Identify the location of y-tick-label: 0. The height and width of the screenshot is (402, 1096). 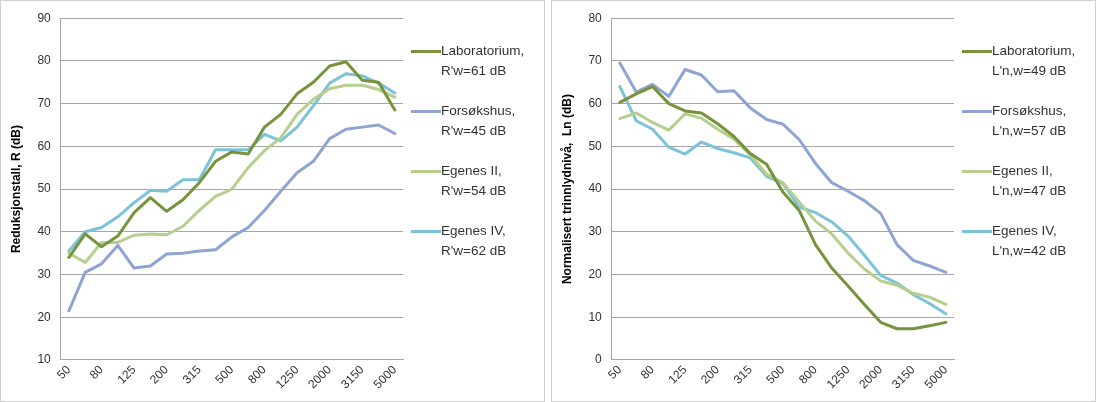
(599, 359).